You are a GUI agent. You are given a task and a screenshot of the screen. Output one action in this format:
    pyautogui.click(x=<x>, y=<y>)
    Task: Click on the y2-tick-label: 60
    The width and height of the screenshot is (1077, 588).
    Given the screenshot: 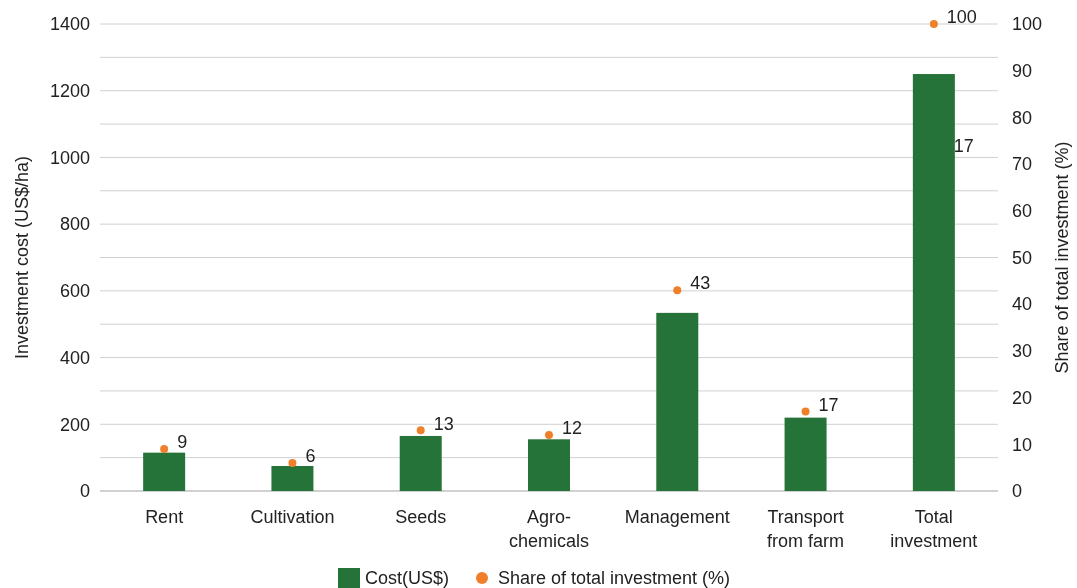 What is the action you would take?
    pyautogui.click(x=1022, y=211)
    